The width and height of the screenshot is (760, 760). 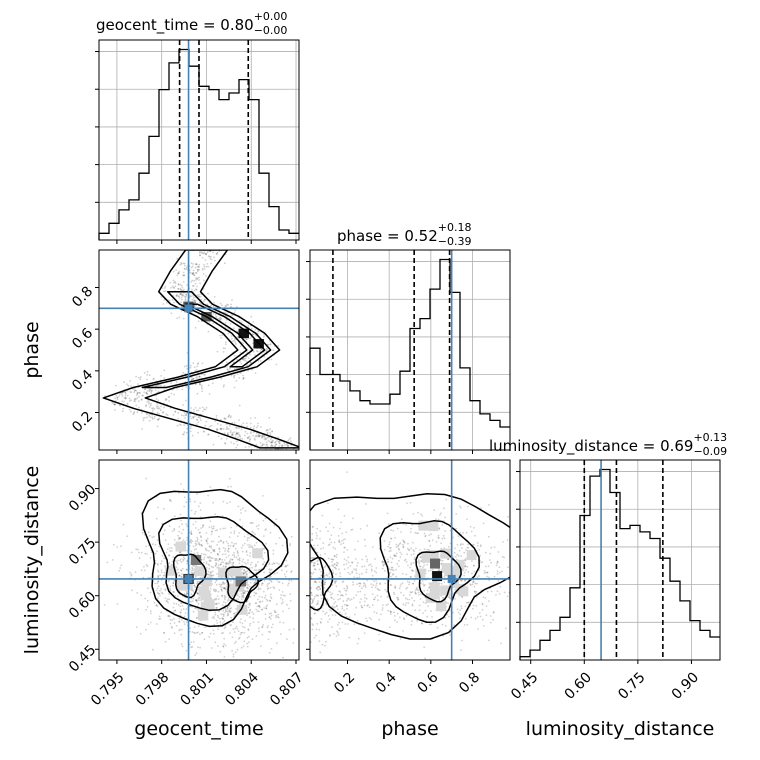 What do you see at coordinates (214, 564) in the screenshot?
I see `contour-middle` at bounding box center [214, 564].